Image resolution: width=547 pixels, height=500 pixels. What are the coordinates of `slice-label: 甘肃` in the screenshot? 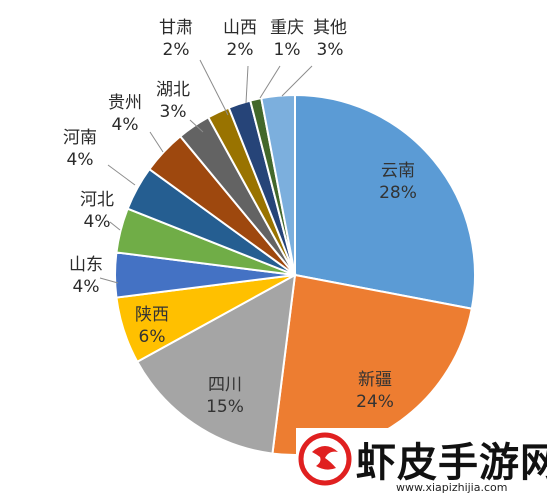 It's located at (176, 28).